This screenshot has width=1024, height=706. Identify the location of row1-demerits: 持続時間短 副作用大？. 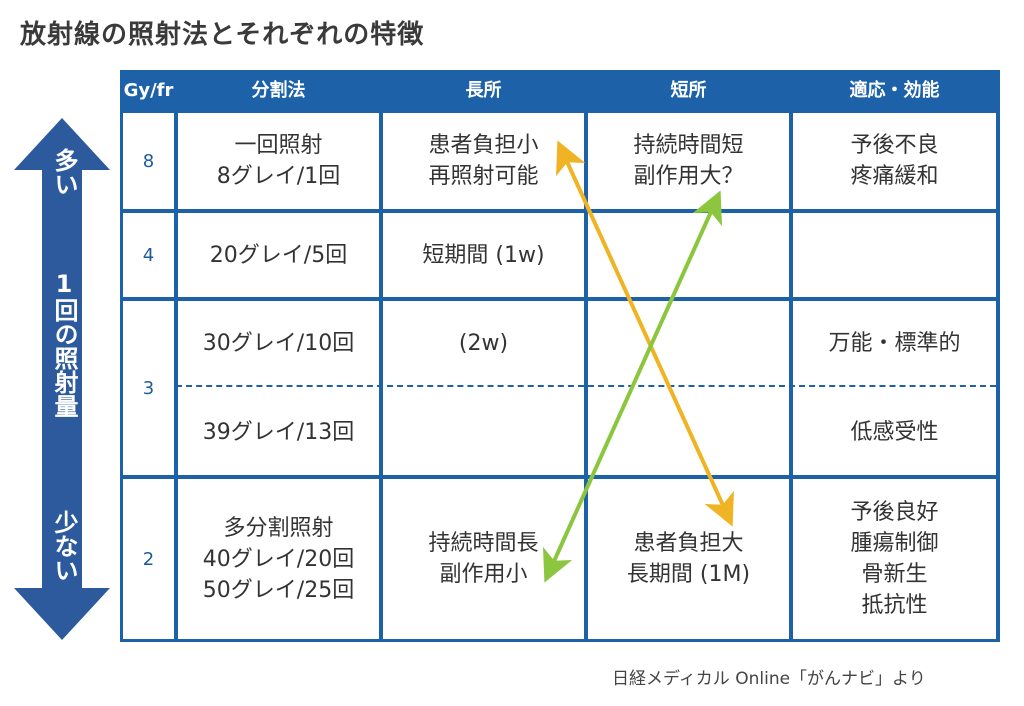
(688, 161).